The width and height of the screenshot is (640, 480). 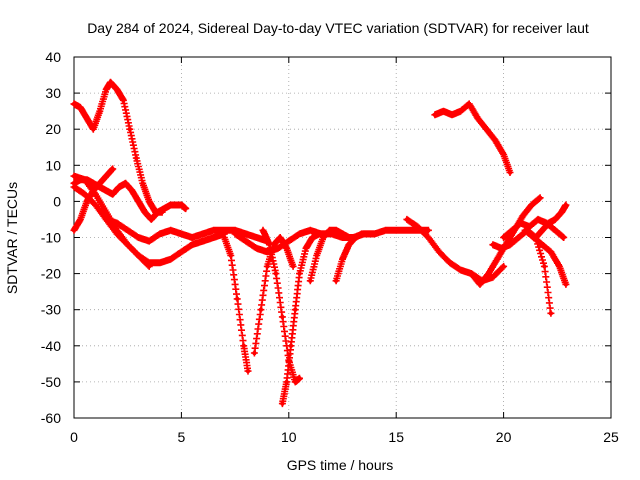 I want to click on series-arc-i, so click(x=355, y=257).